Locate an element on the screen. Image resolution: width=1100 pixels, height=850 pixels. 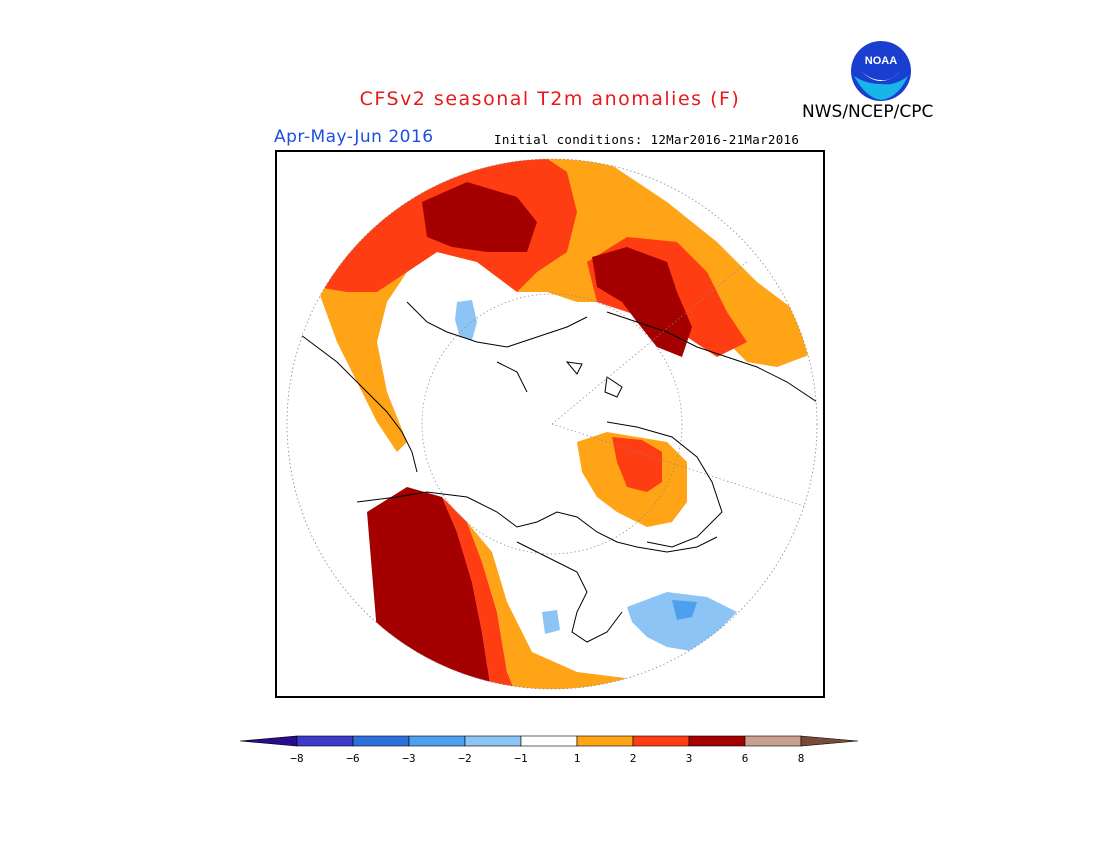
colorbar-tick-label: −1 is located at coordinates (521, 758).